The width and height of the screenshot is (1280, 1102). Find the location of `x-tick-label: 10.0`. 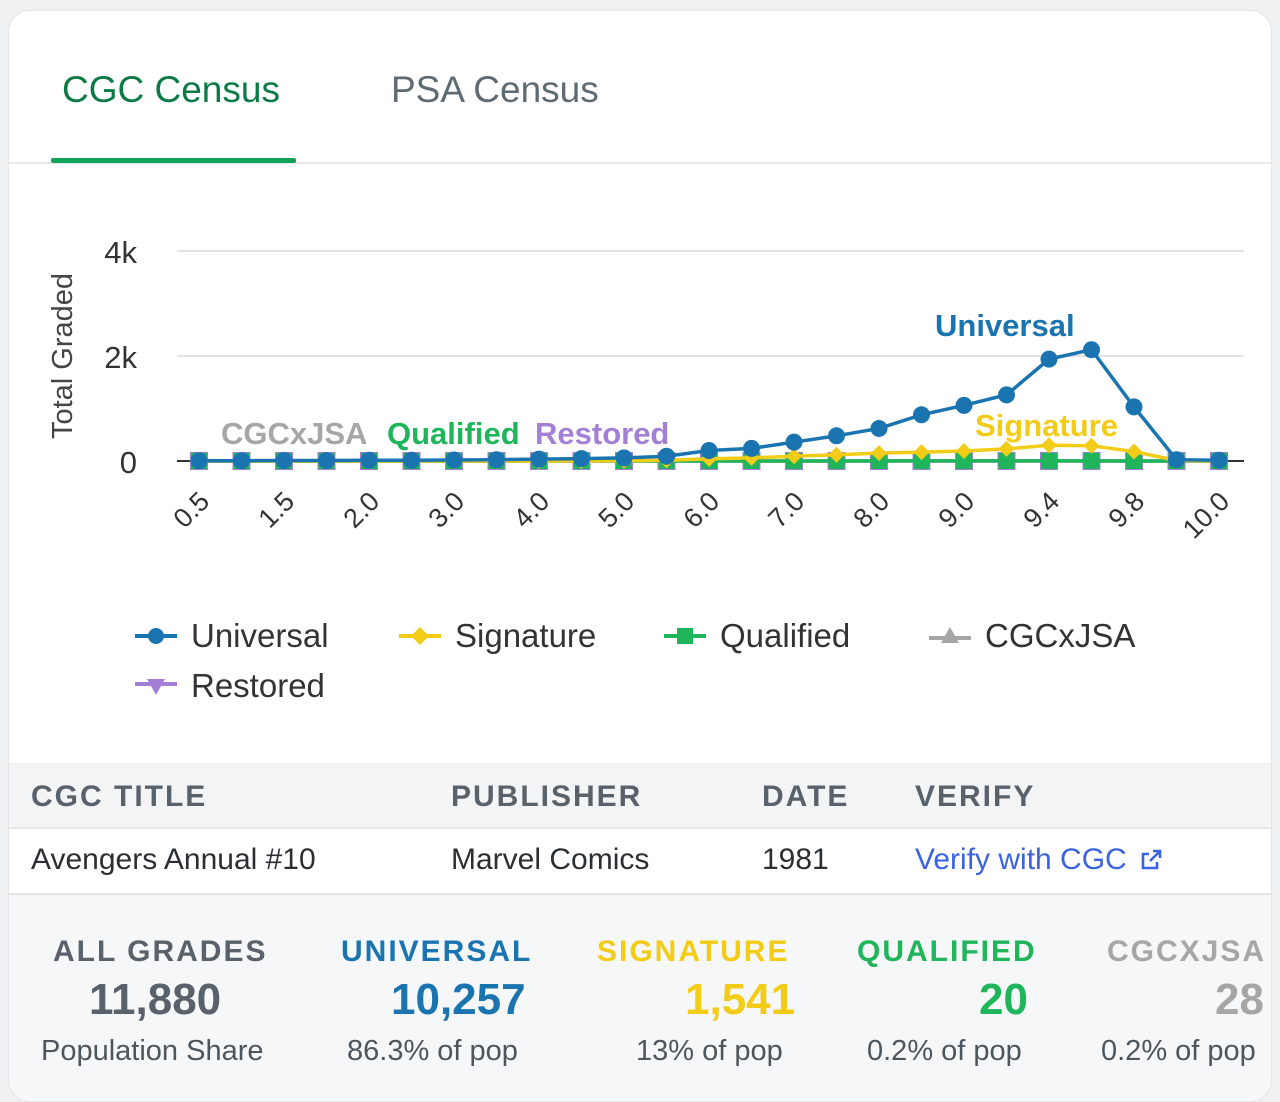

x-tick-label: 10.0 is located at coordinates (1206, 515).